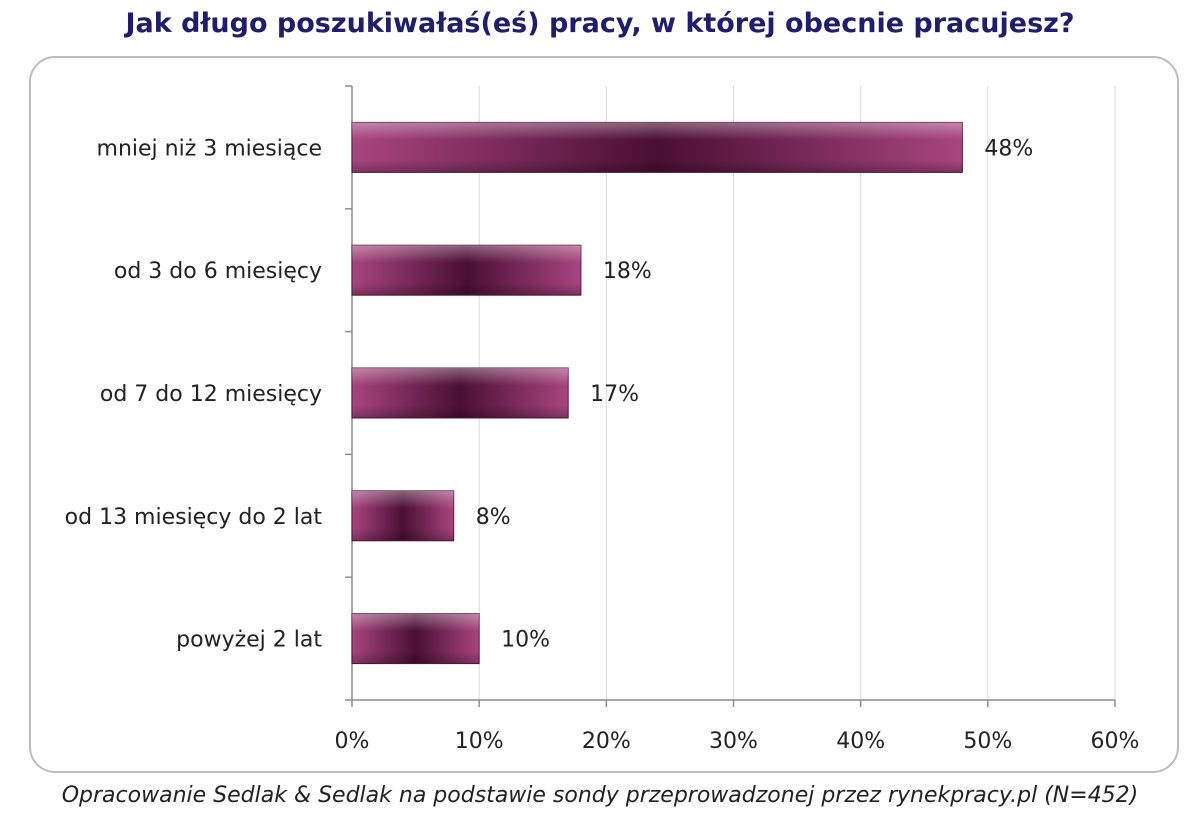 This screenshot has height=831, width=1200. Describe the element at coordinates (1115, 741) in the screenshot. I see `x-tick-label: 60%` at that location.